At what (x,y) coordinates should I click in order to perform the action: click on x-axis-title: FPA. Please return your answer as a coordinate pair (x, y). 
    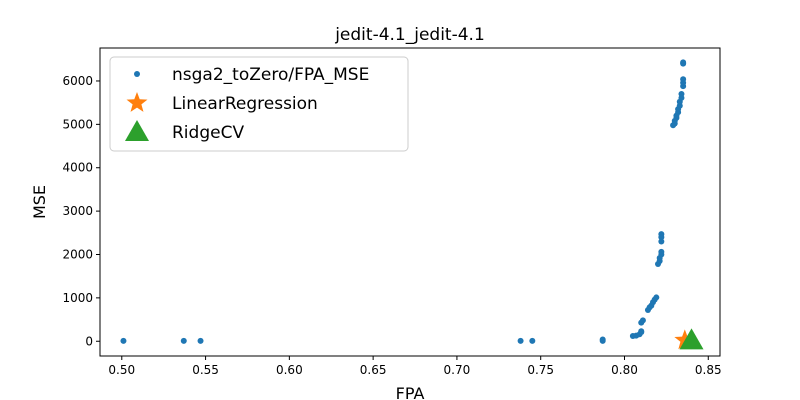
    Looking at the image, I should click on (410, 392).